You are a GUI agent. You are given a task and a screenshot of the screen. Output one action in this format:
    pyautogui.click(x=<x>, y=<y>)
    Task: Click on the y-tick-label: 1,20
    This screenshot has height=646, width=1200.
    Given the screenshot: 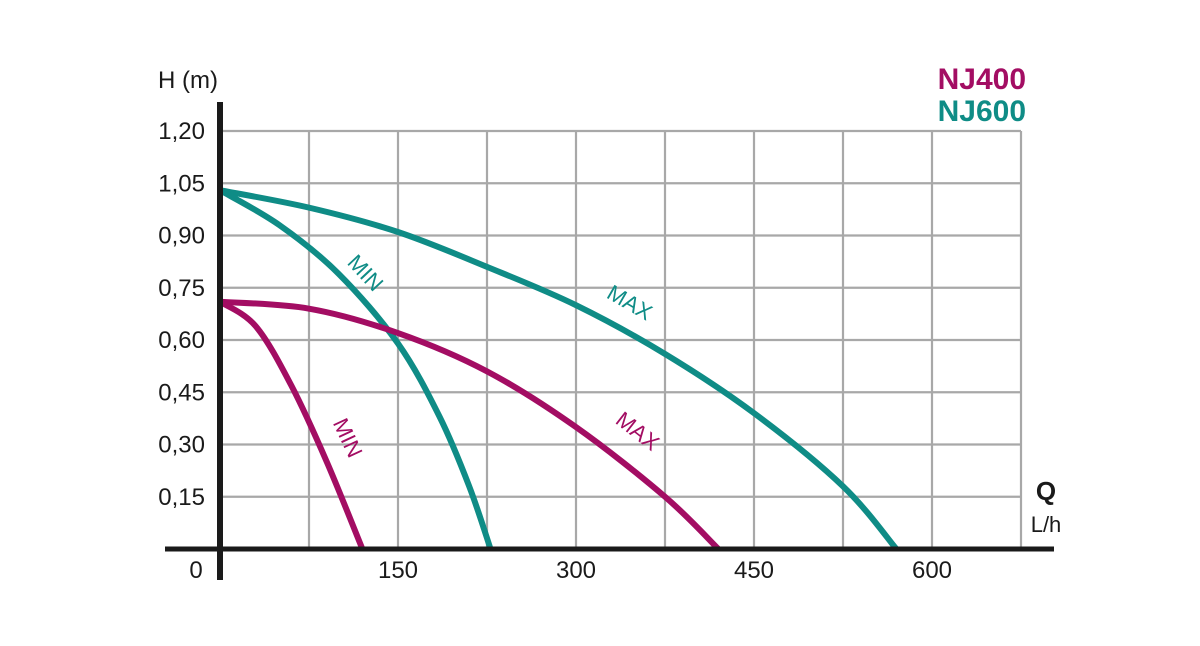 What is the action you would take?
    pyautogui.click(x=181, y=131)
    